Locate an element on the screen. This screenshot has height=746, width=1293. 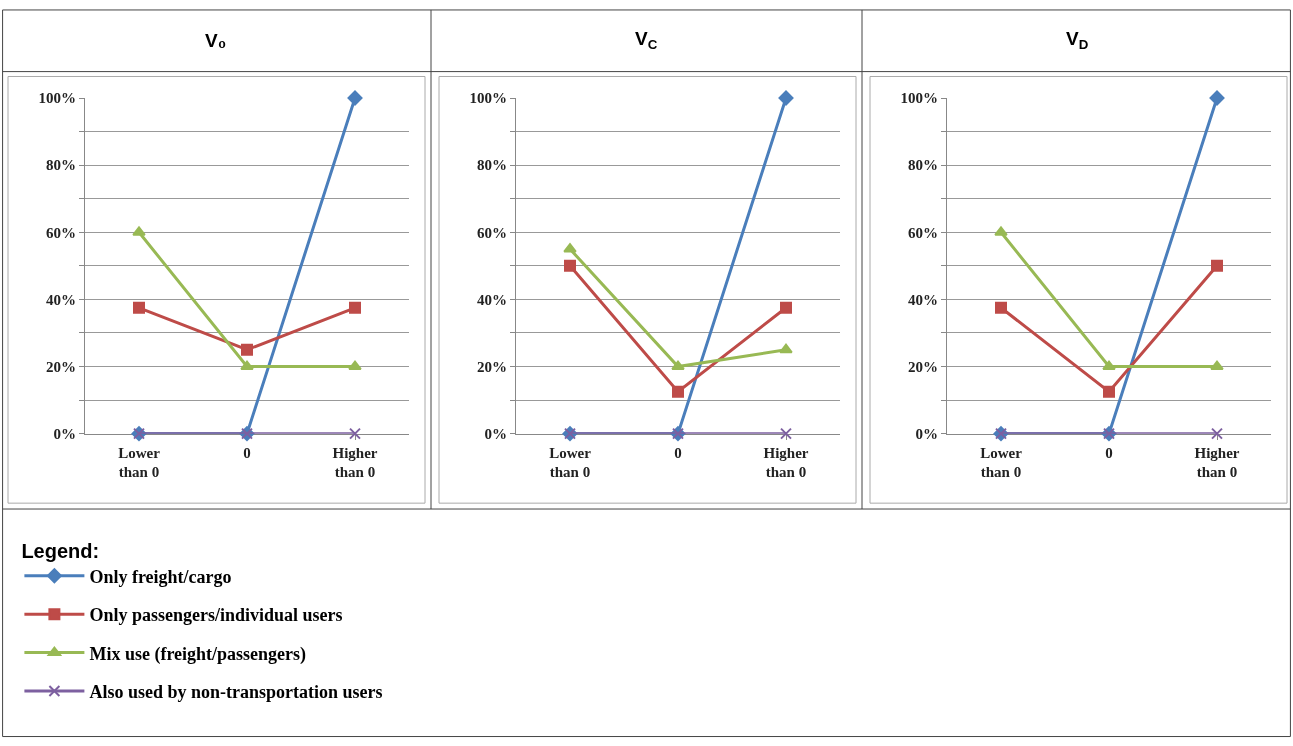
legend-label: Only passengers/individual users is located at coordinates (216, 615).